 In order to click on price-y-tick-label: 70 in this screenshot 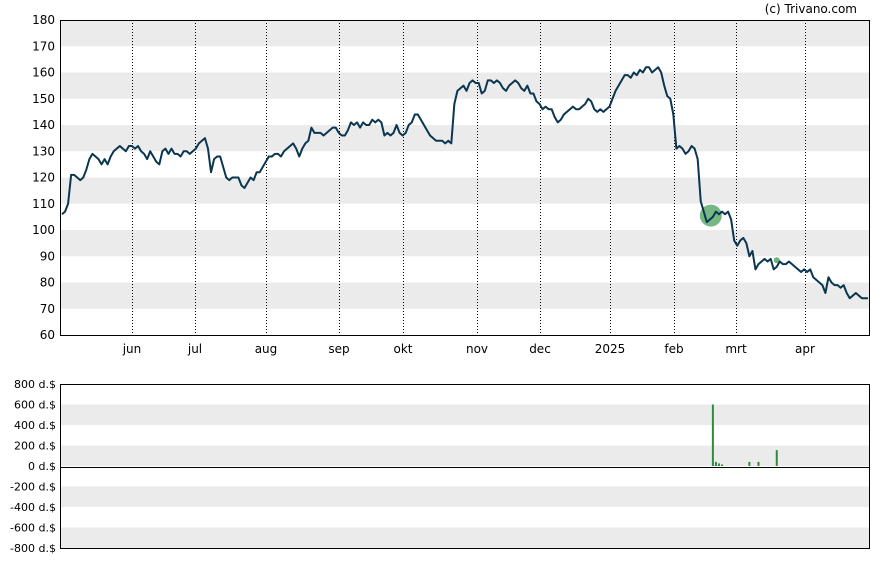, I will do `click(47, 309)`.